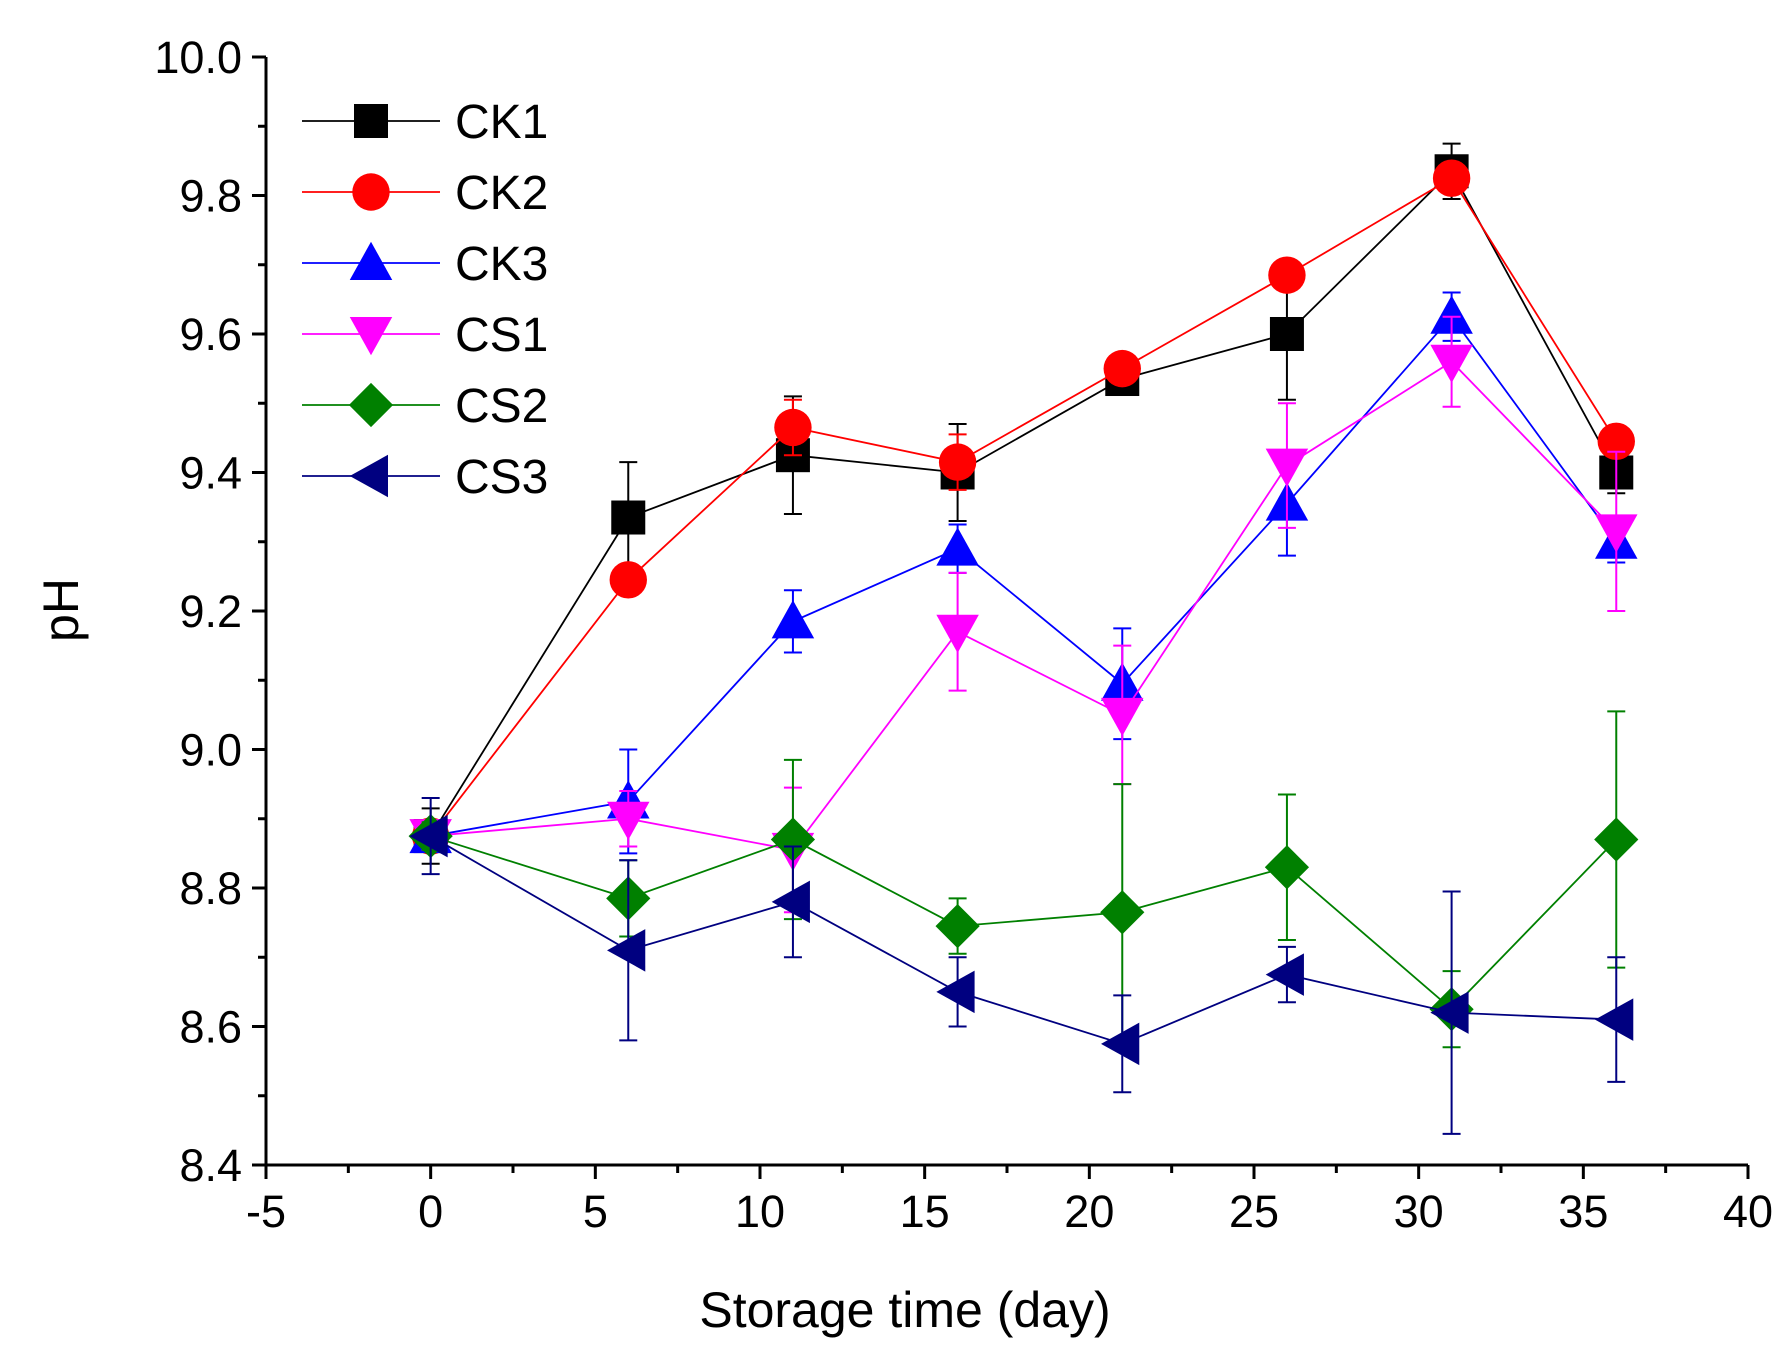 The width and height of the screenshot is (1790, 1348). What do you see at coordinates (501, 335) in the screenshot?
I see `legend-label: CS1` at bounding box center [501, 335].